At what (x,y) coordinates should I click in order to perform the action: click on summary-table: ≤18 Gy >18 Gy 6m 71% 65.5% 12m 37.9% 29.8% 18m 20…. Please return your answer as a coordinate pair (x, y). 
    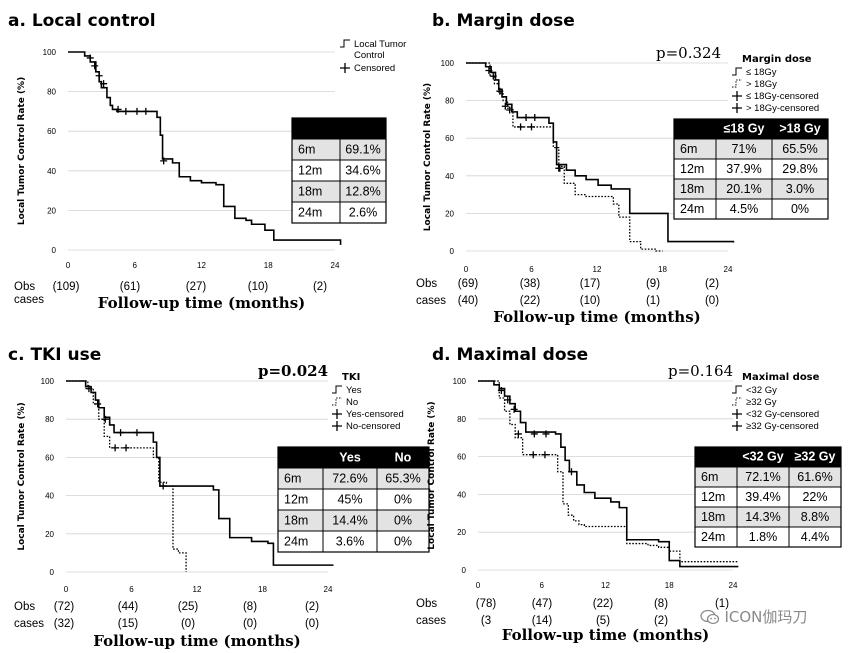
    Looking at the image, I should click on (751, 169).